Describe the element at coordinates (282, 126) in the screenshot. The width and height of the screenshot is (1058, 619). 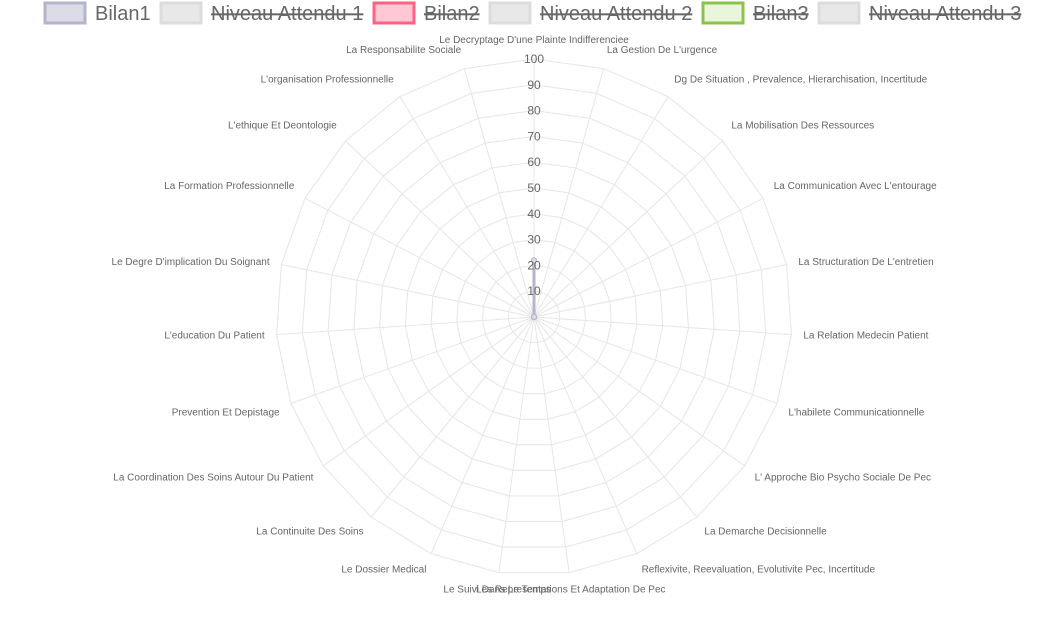
I see `axis-label: L'ethique Et Deontologie` at that location.